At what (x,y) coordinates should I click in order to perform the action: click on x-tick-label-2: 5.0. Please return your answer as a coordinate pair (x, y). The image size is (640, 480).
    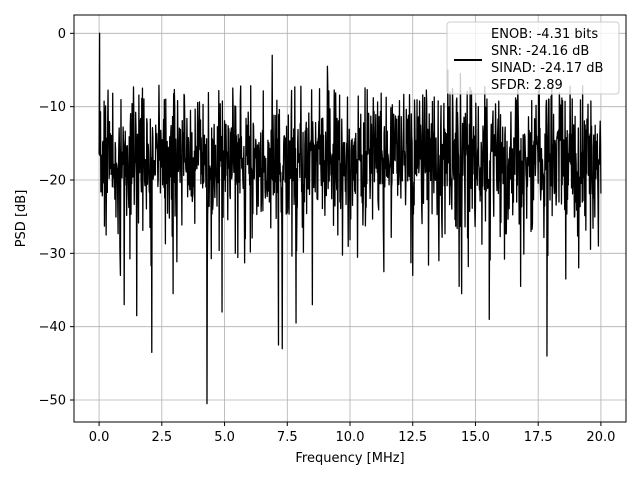
    Looking at the image, I should click on (224, 437).